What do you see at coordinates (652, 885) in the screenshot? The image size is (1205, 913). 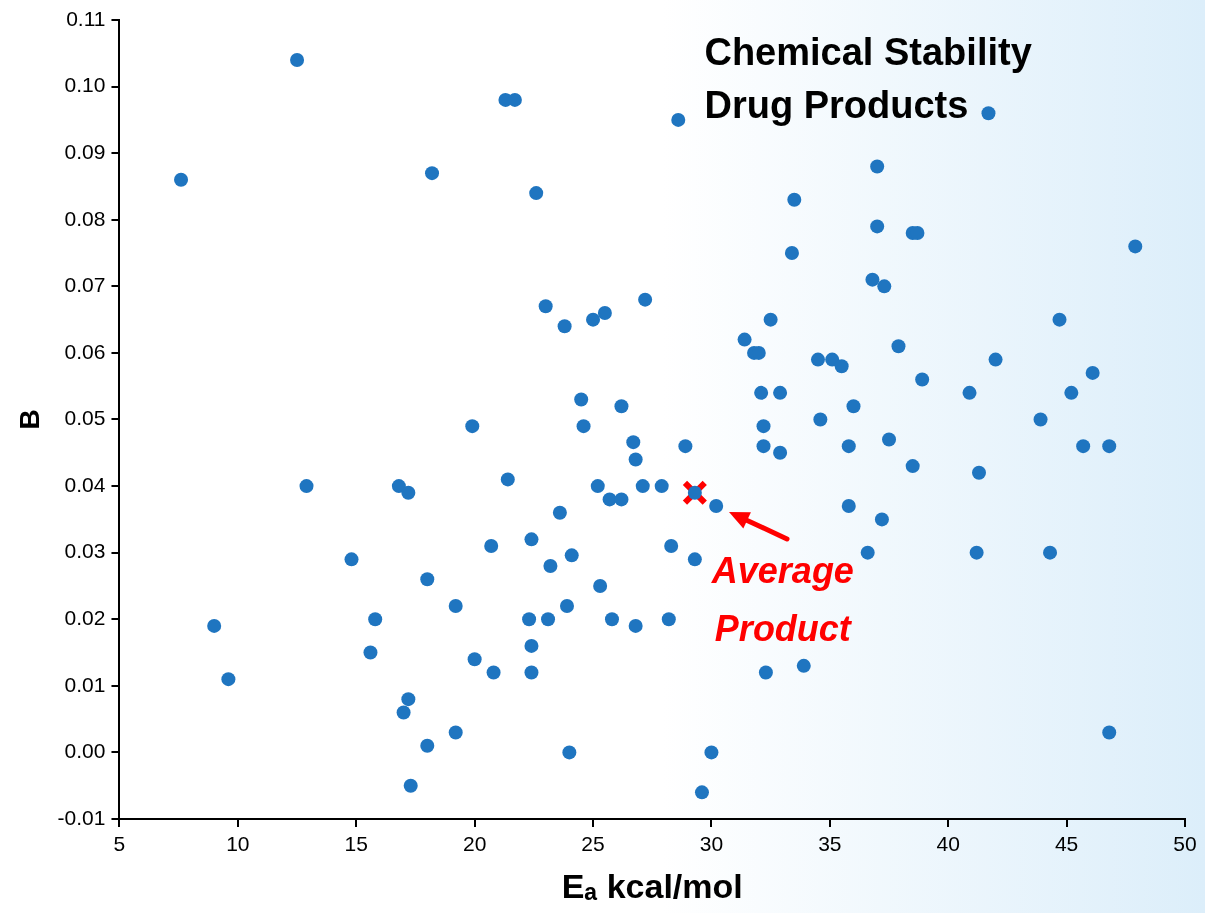 I see `x-axis-title: Eₐ kcal/mol` at bounding box center [652, 885].